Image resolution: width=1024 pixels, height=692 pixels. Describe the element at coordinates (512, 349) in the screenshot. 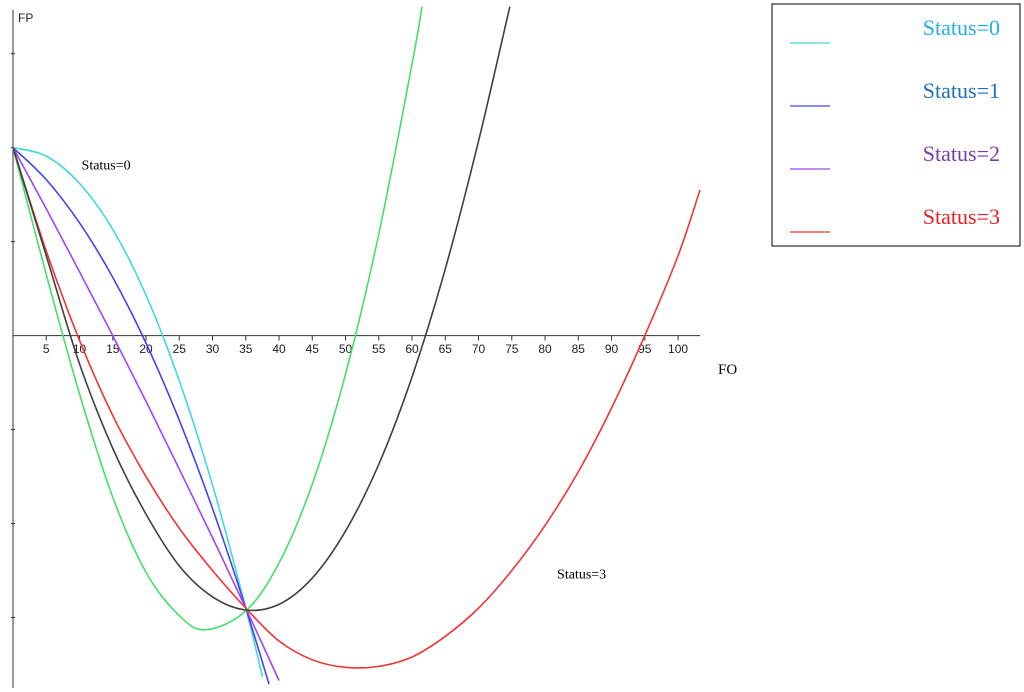

I see `x-tick-label: 75` at that location.